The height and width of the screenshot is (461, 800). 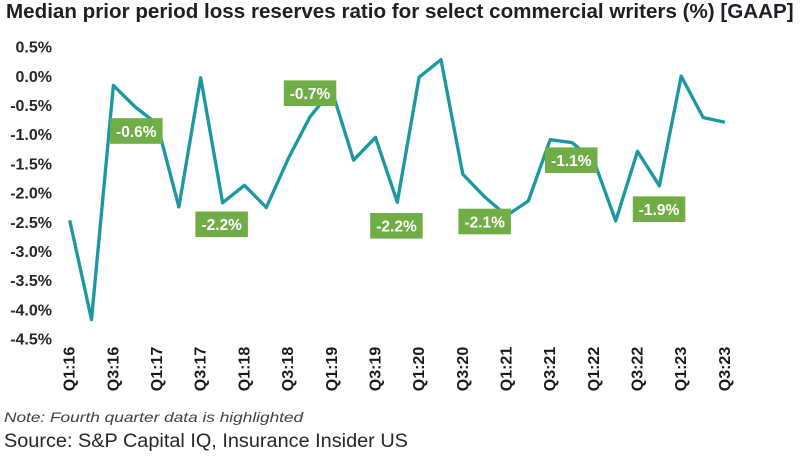 I want to click on svg-text: Q3:20, so click(x=463, y=369).